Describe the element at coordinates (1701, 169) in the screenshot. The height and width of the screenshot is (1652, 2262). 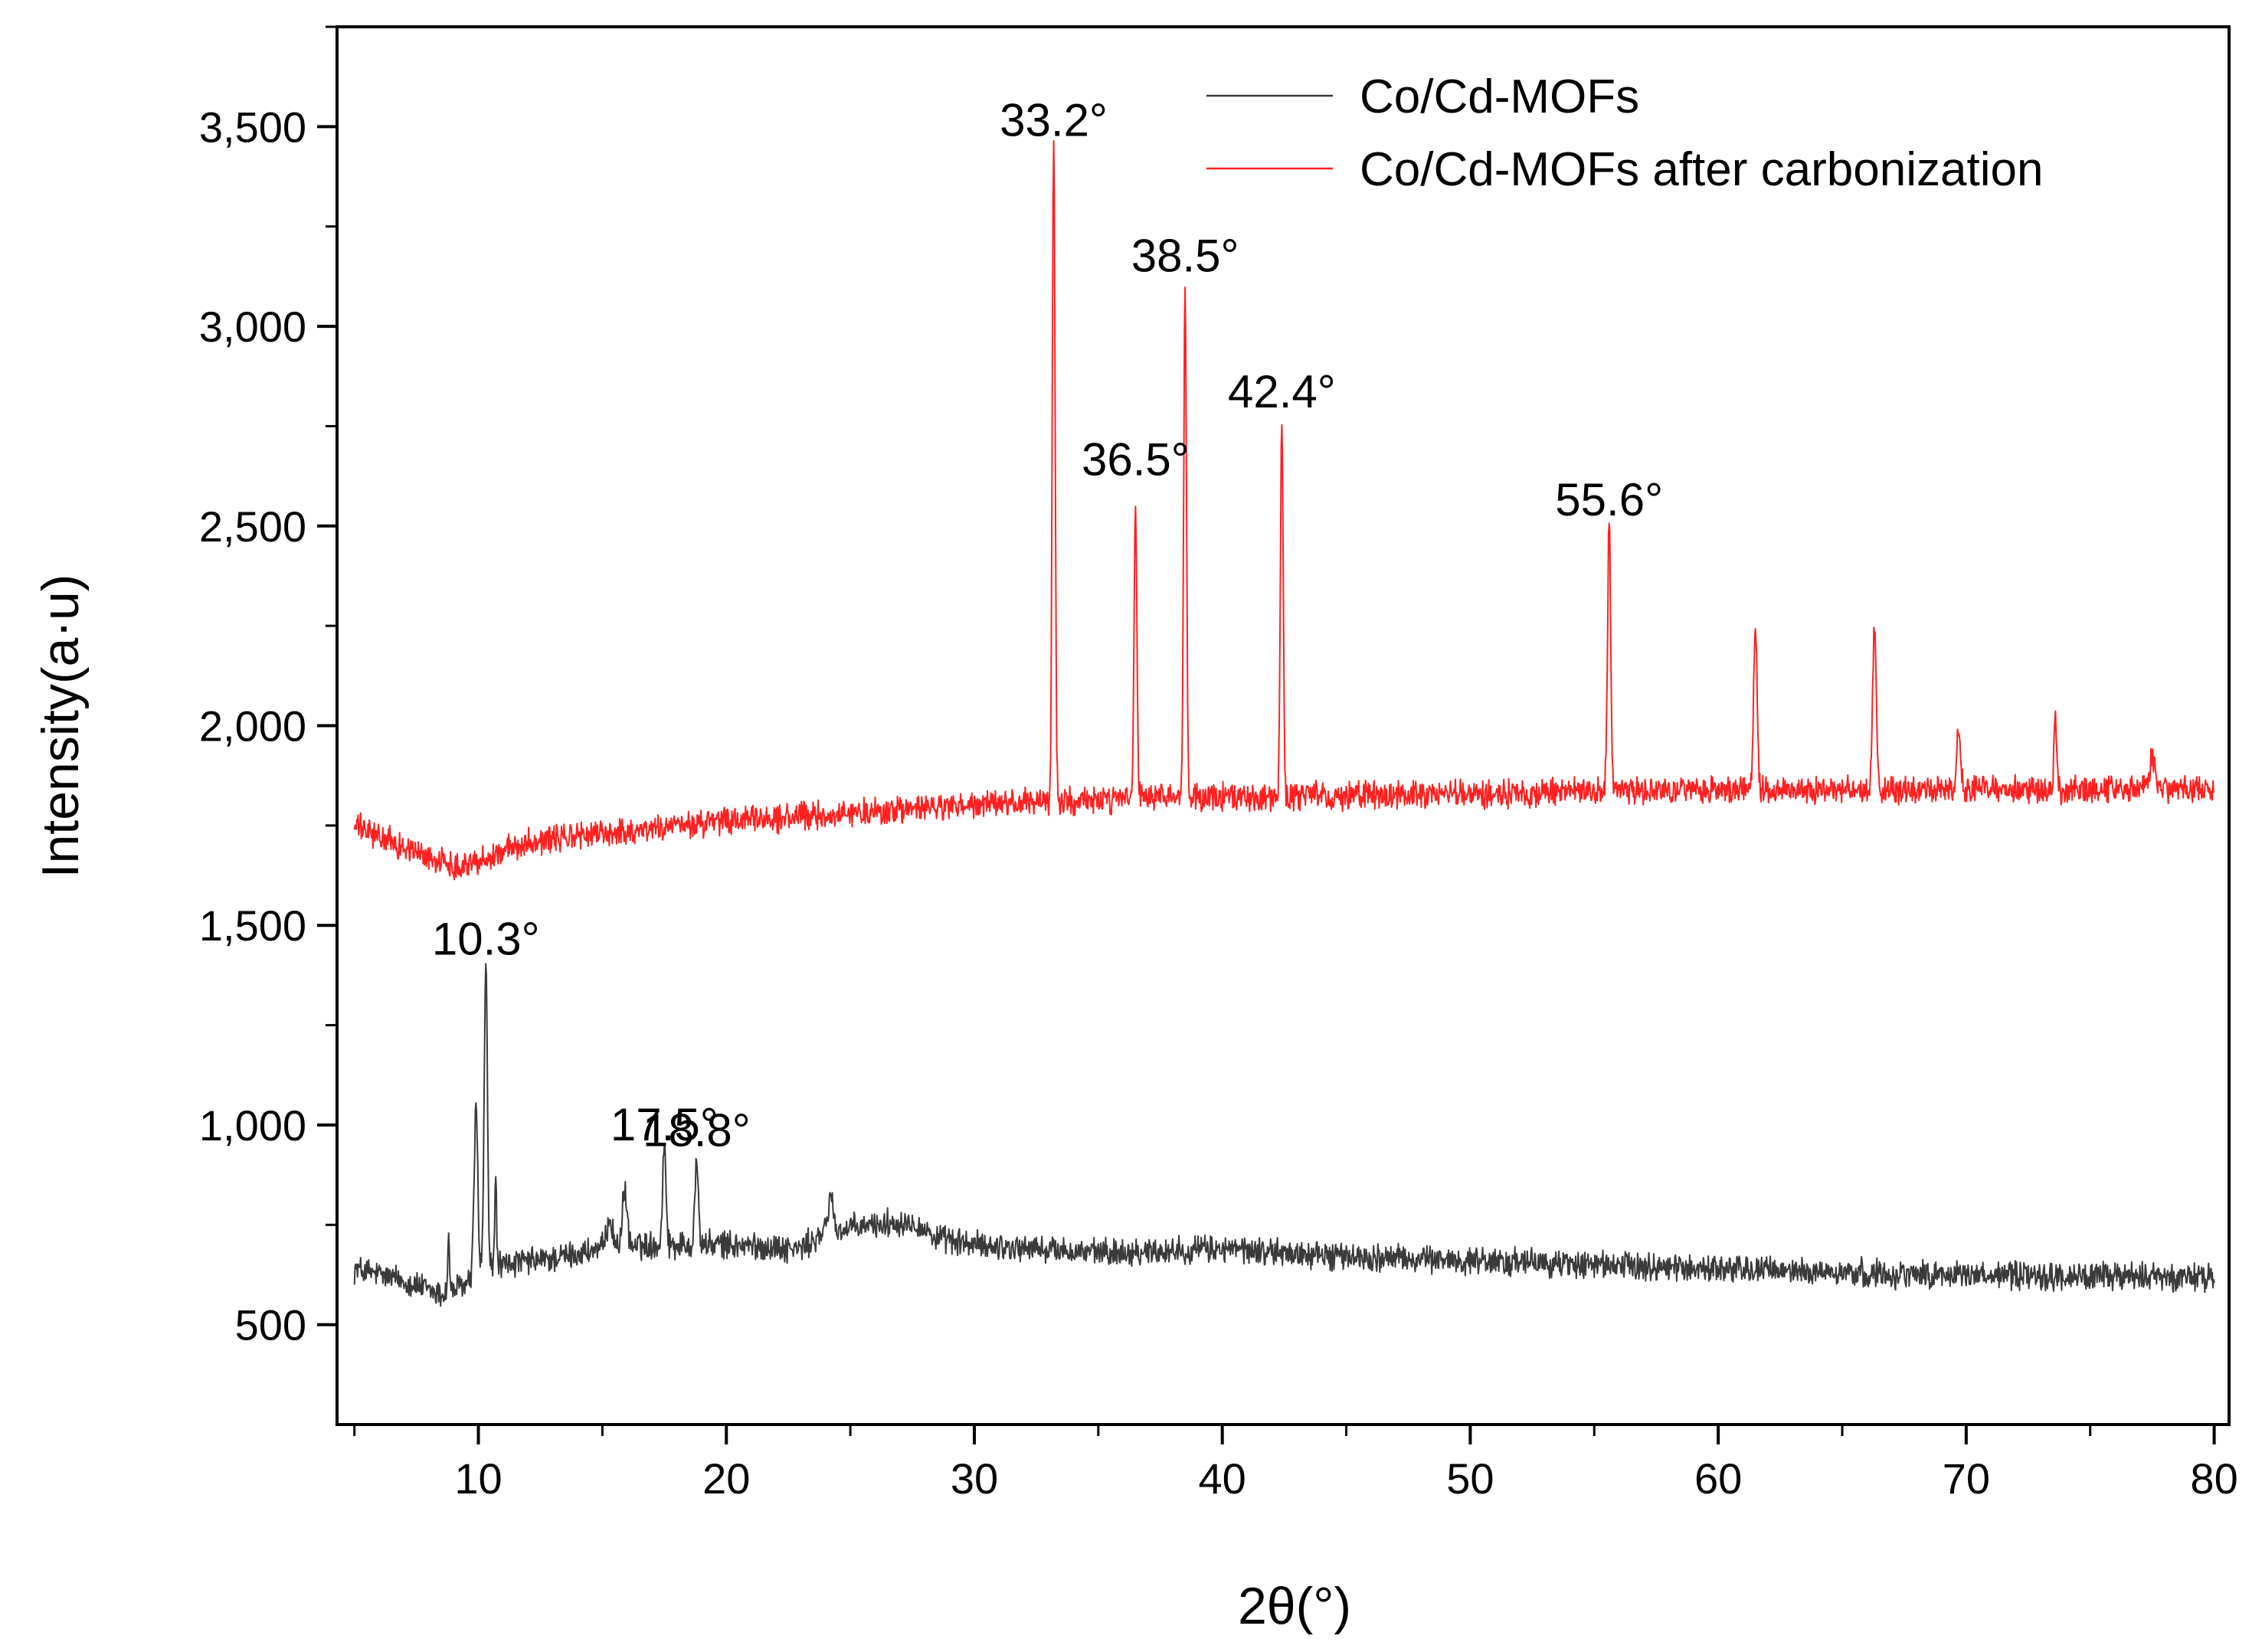
I see `legend-label: Co/Cd-MOFs after carbonization` at that location.